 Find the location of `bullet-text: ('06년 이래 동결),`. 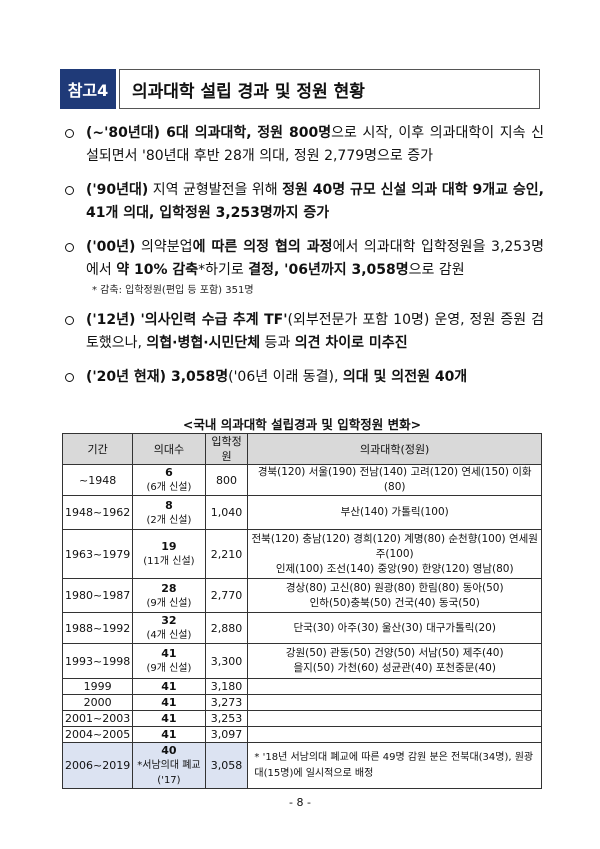

bullet-text: ('06년 이래 동결), is located at coordinates (285, 377).